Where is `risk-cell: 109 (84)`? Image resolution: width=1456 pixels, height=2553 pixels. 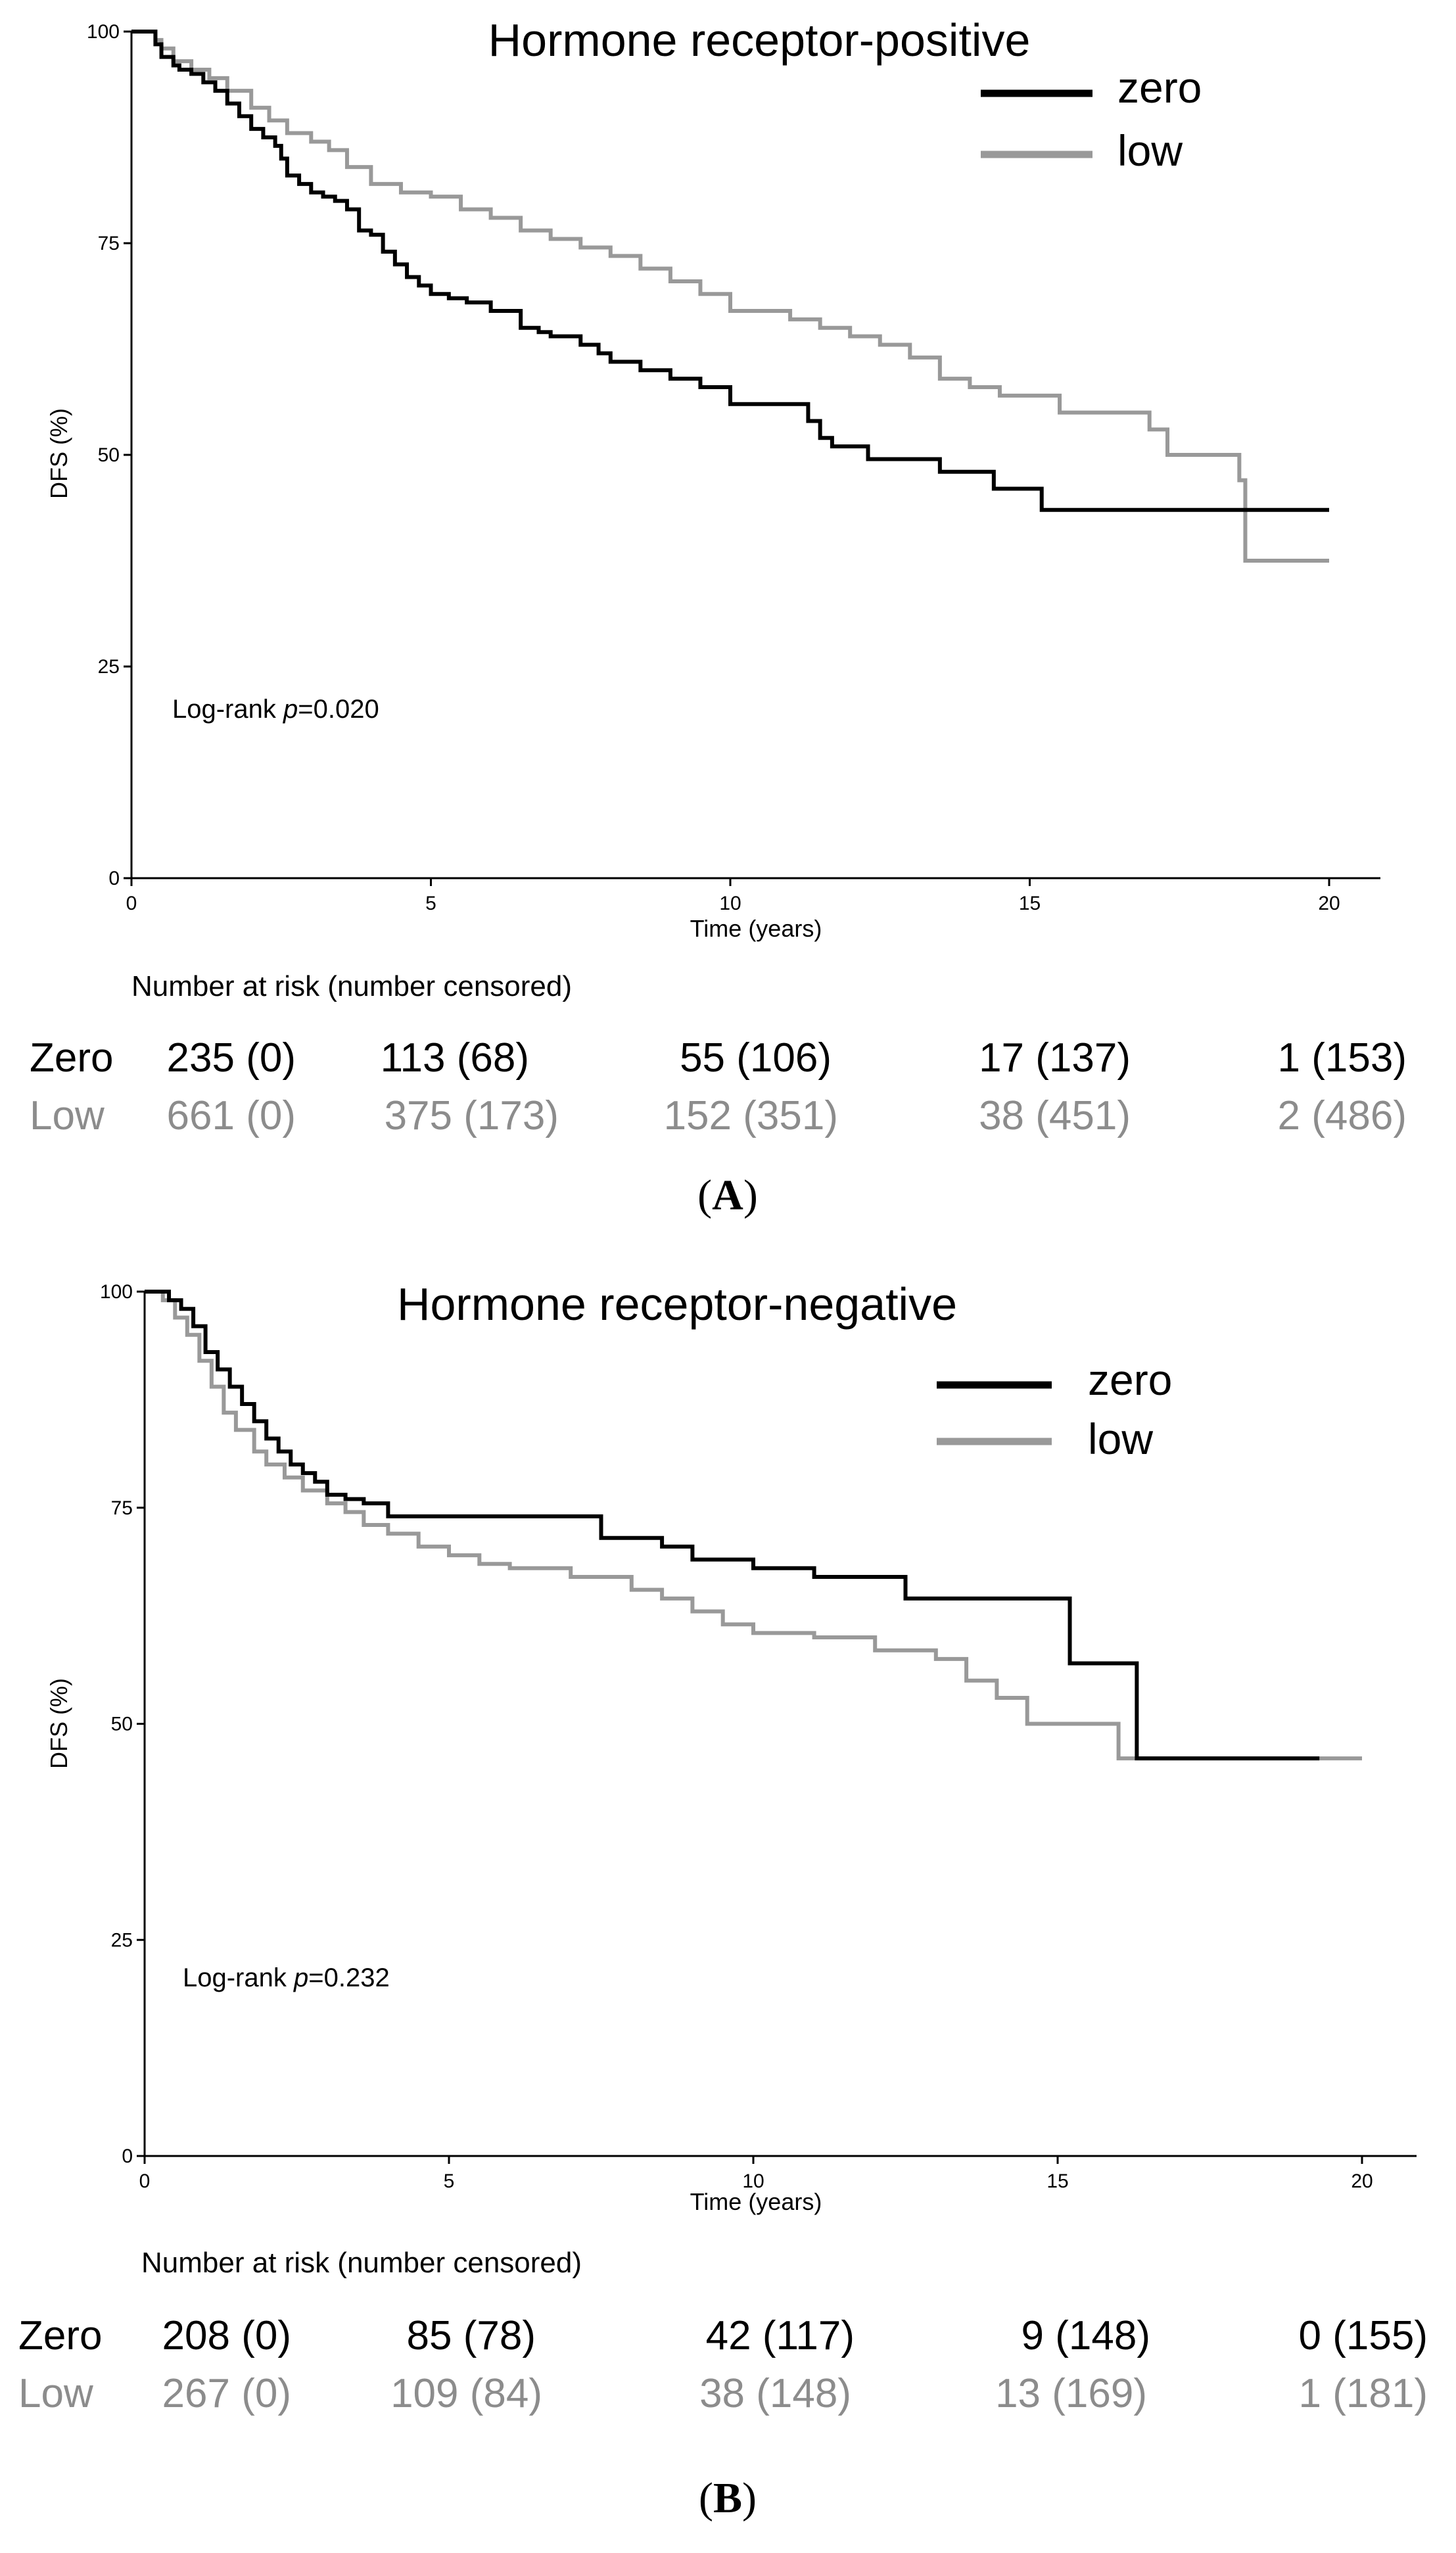
risk-cell: 109 (84) is located at coordinates (466, 2393).